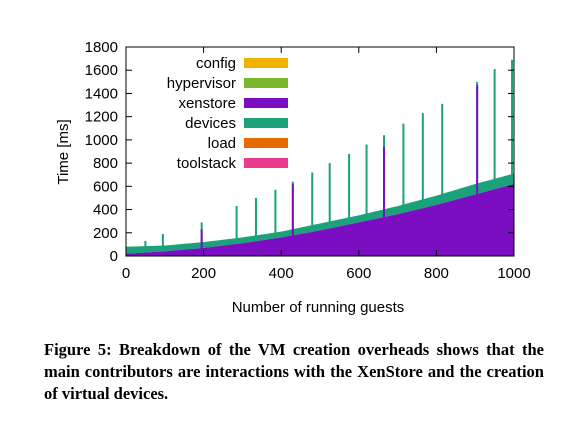 The height and width of the screenshot is (432, 580). I want to click on y-tick-label: 1600, so click(101, 70).